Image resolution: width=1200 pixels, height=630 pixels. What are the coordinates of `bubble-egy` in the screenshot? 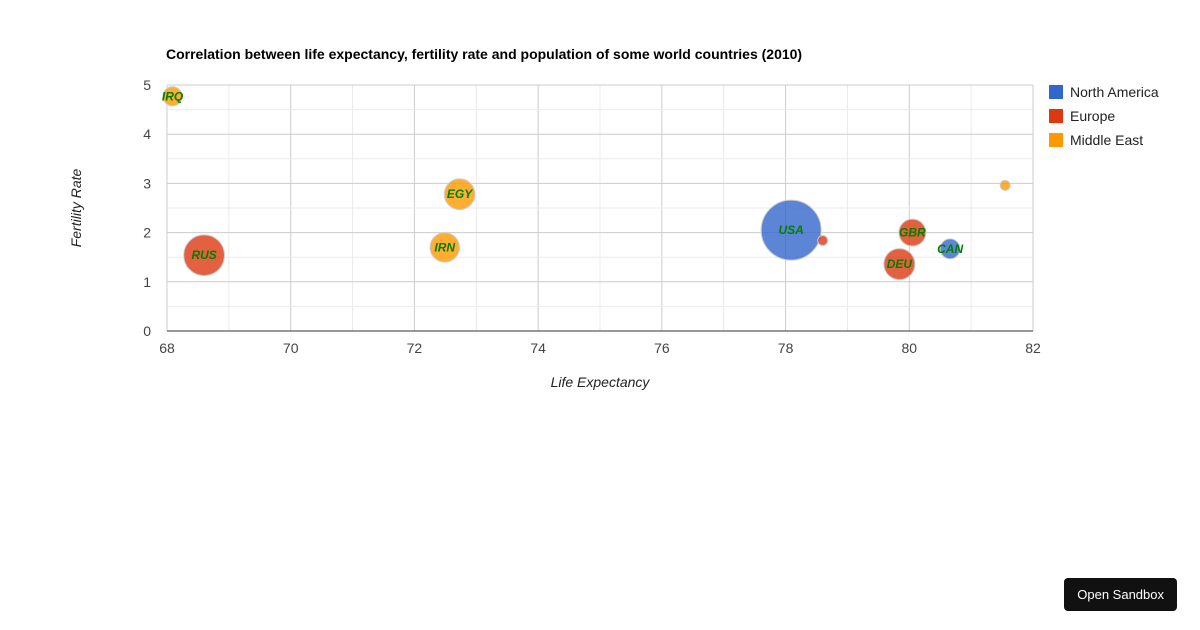 It's located at (459, 194).